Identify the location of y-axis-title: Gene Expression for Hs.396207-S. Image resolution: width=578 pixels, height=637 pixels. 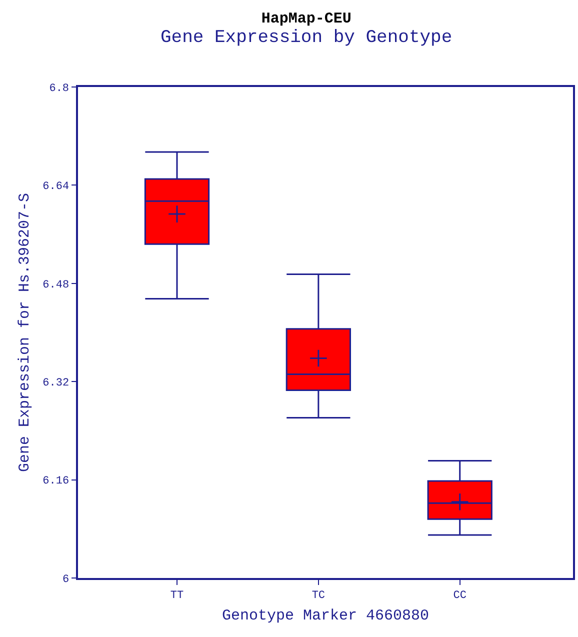
(25, 332).